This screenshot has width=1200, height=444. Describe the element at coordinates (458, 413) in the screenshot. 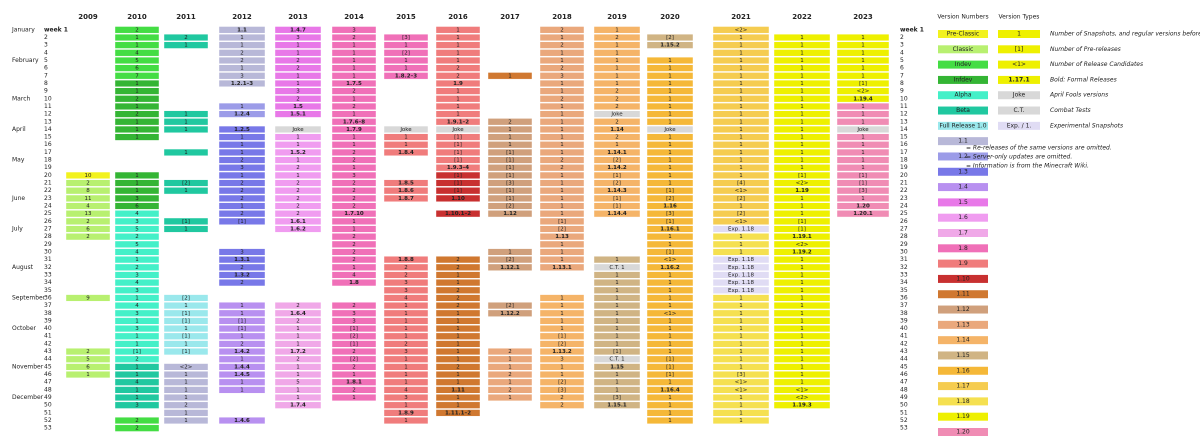

I see `cell-label: 1.11.1–2` at that location.